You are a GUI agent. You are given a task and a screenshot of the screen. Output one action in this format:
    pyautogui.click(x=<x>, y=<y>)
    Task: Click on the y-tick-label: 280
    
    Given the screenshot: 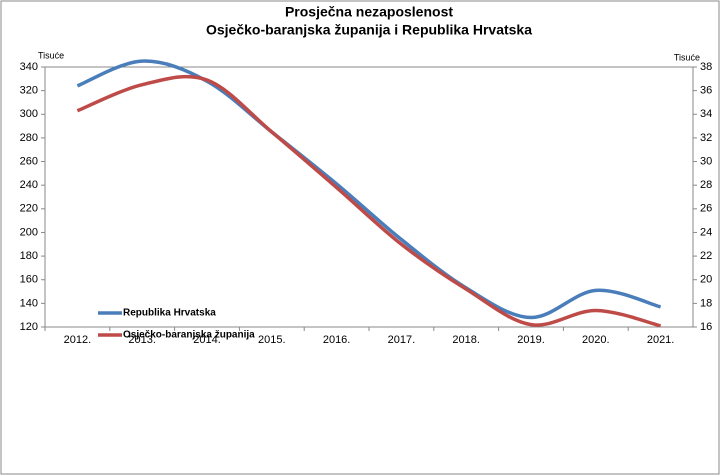 What is the action you would take?
    pyautogui.click(x=29, y=138)
    